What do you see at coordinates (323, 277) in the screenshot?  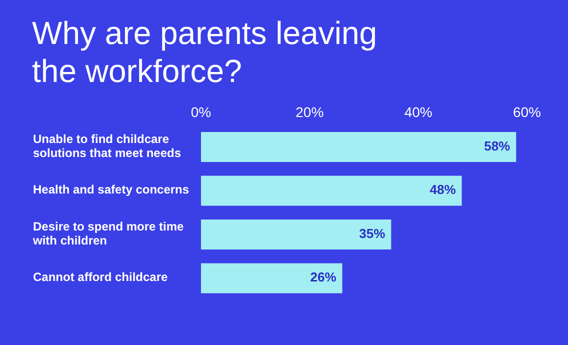 I see `data-label: 26%` at bounding box center [323, 277].